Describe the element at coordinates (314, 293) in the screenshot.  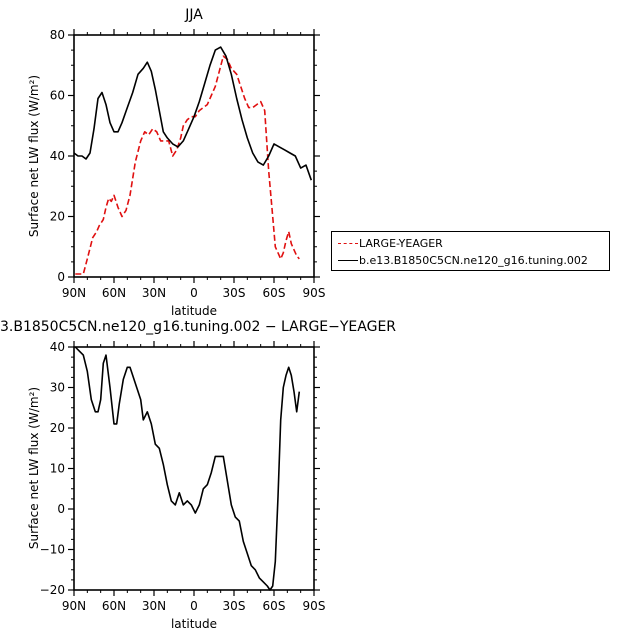
I see `top-xtick-label: 90S` at that location.